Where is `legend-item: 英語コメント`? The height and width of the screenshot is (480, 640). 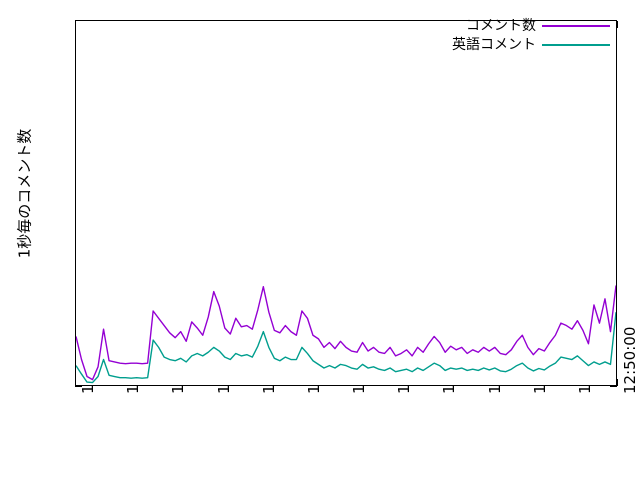 legend-item: 英語コメント is located at coordinates (507, 44).